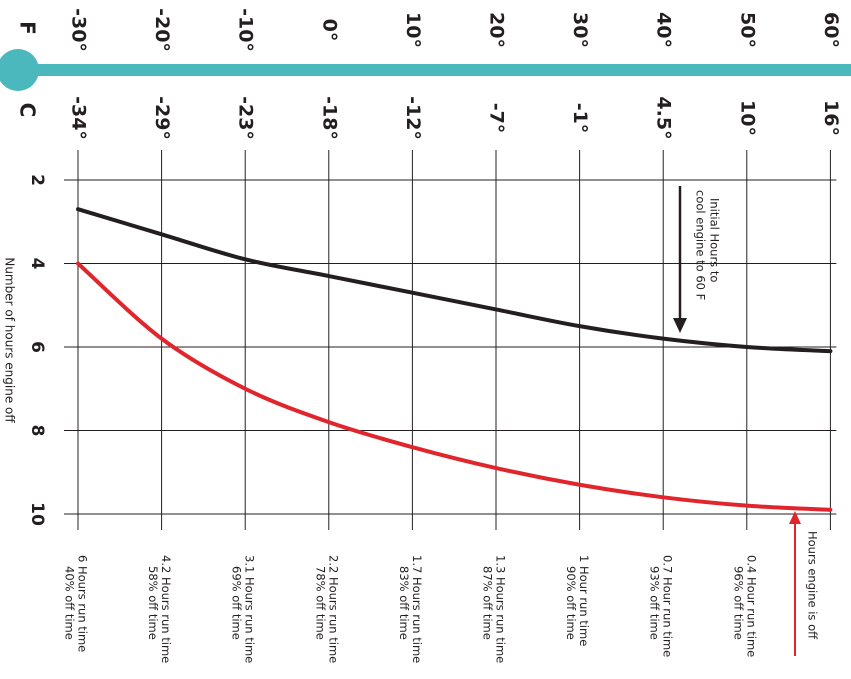  Describe the element at coordinates (162, 118) in the screenshot. I see `temperature-c-tick: -29°` at that location.